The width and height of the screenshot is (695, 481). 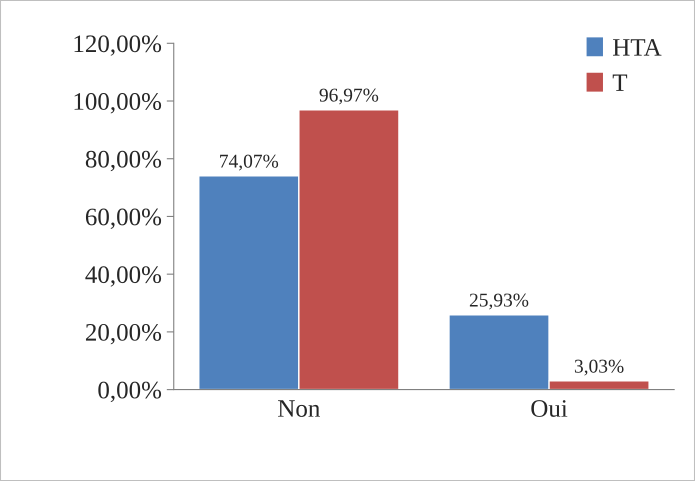 What do you see at coordinates (124, 334) in the screenshot?
I see `y-tick-label: 20,00%` at bounding box center [124, 334].